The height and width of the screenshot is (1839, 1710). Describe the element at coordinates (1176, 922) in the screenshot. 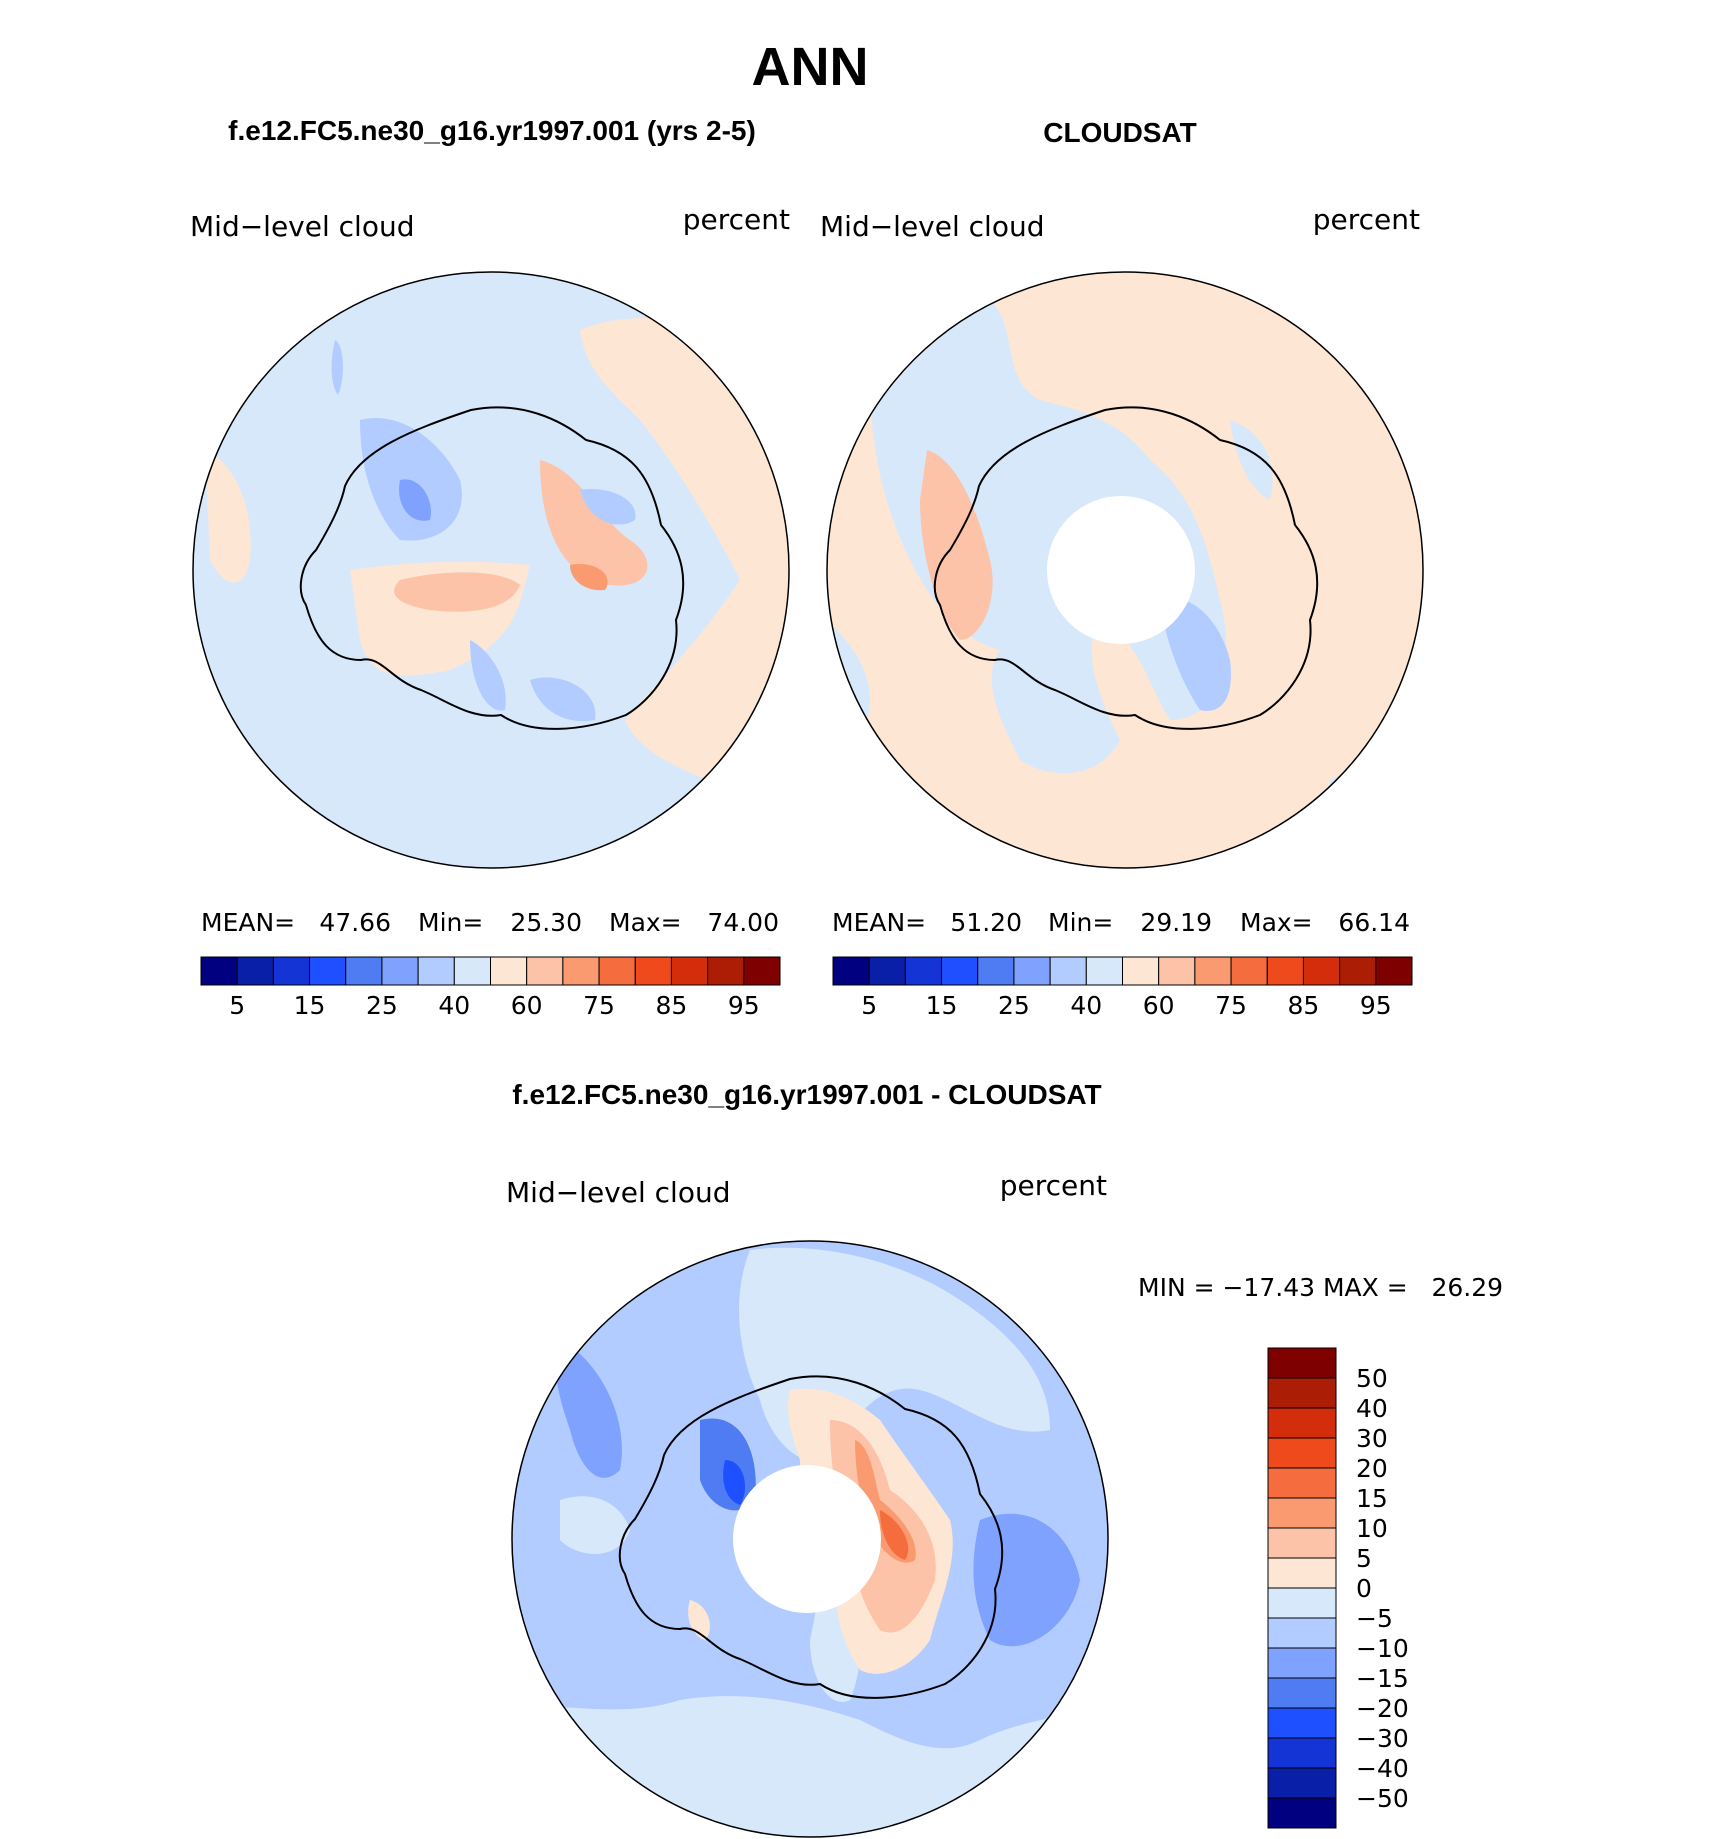

I see `stat-min-value: 29.19` at that location.